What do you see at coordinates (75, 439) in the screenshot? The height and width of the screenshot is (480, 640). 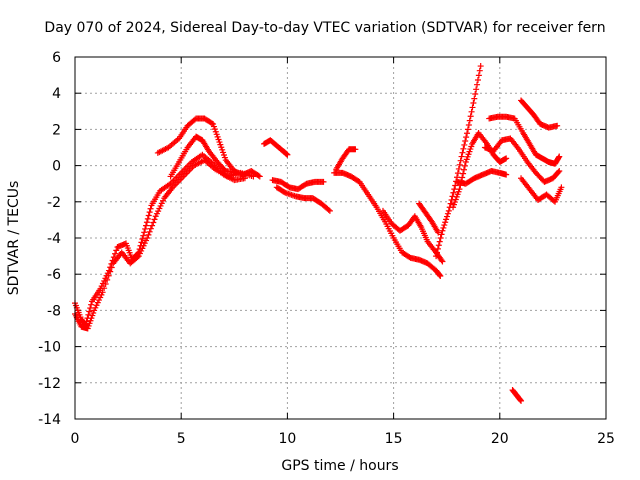 I see `x-tick-label: 0` at bounding box center [75, 439].